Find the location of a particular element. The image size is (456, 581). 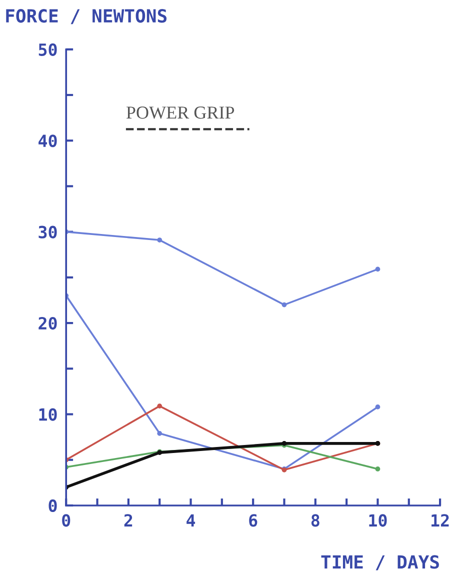

x-axis-title: TIME / DAYS is located at coordinates (380, 562).